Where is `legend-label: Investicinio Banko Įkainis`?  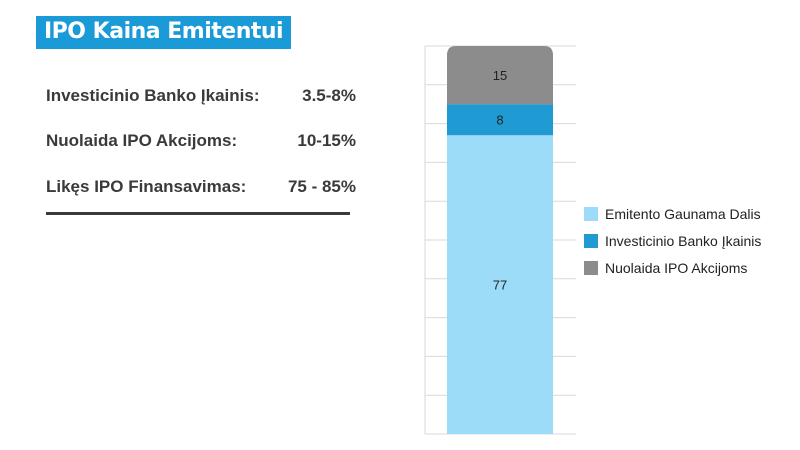
legend-label: Investicinio Banko Įkainis is located at coordinates (683, 240).